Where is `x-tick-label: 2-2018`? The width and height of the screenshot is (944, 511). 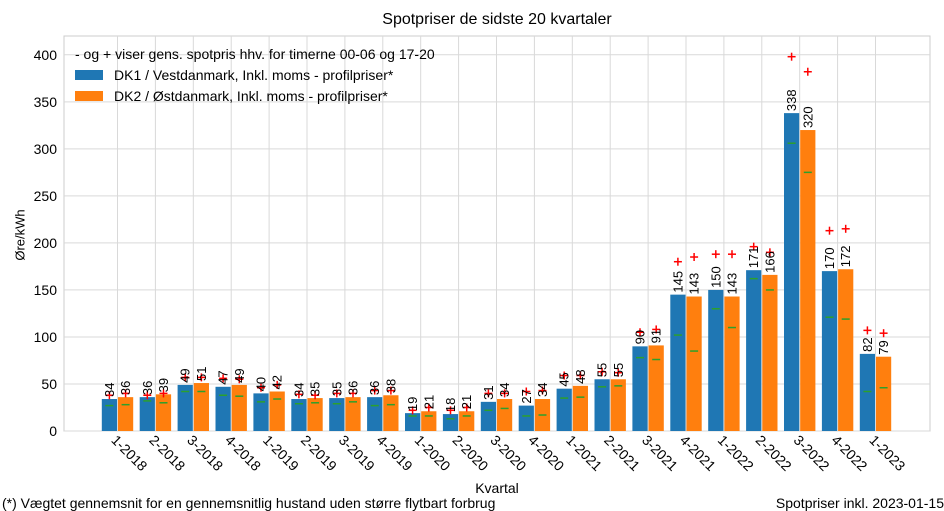
x-tick-label: 2-2018 is located at coordinates (167, 453).